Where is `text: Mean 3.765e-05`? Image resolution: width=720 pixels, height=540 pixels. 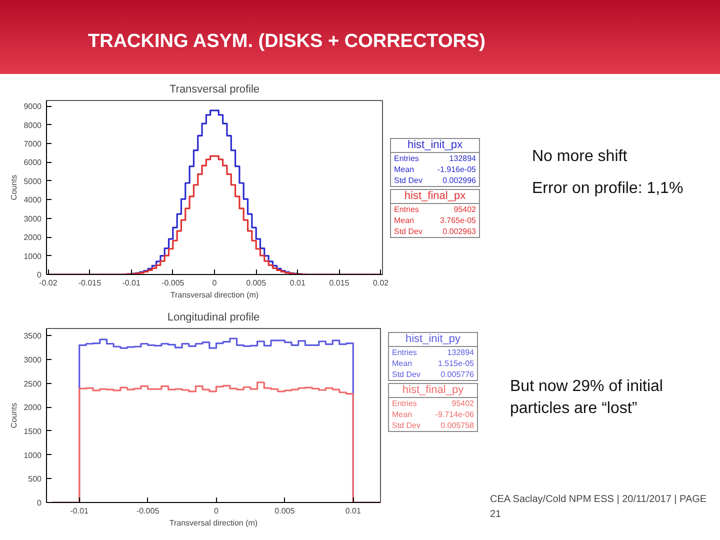 text: Mean 3.765e-05 is located at coordinates (435, 220).